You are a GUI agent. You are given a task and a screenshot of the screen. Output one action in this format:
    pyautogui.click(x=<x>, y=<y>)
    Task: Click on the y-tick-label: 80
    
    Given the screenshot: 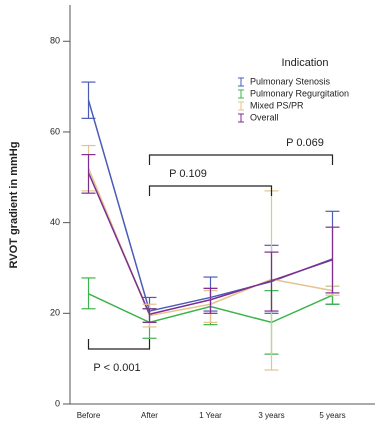 What is the action you would take?
    pyautogui.click(x=55, y=41)
    